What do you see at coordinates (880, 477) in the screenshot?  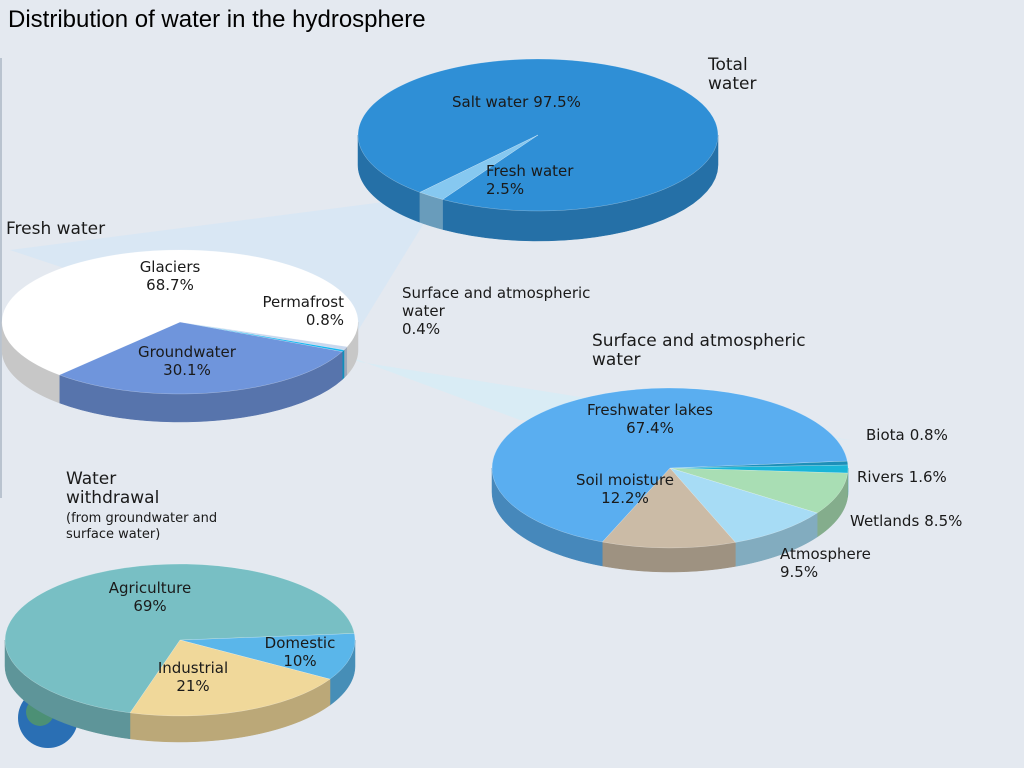 I see `category-label: Rivers` at bounding box center [880, 477].